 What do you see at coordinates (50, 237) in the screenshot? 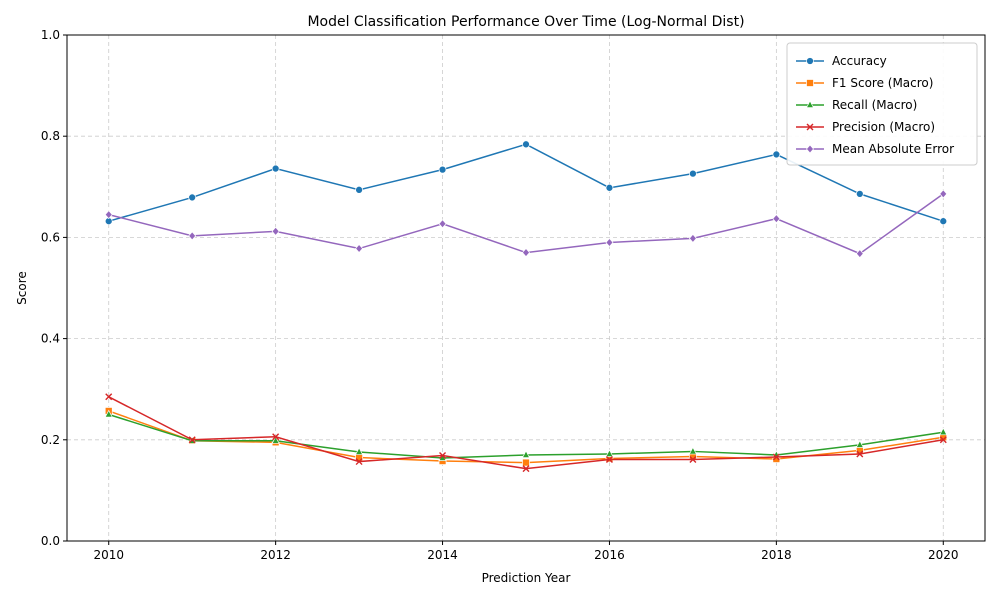
I see `y-tick-label: 0.6` at bounding box center [50, 237].